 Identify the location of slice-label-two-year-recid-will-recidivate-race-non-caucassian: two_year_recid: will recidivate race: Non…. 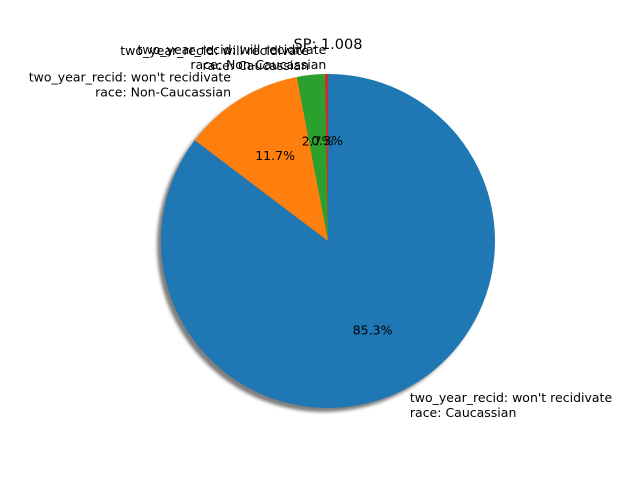
(232, 57).